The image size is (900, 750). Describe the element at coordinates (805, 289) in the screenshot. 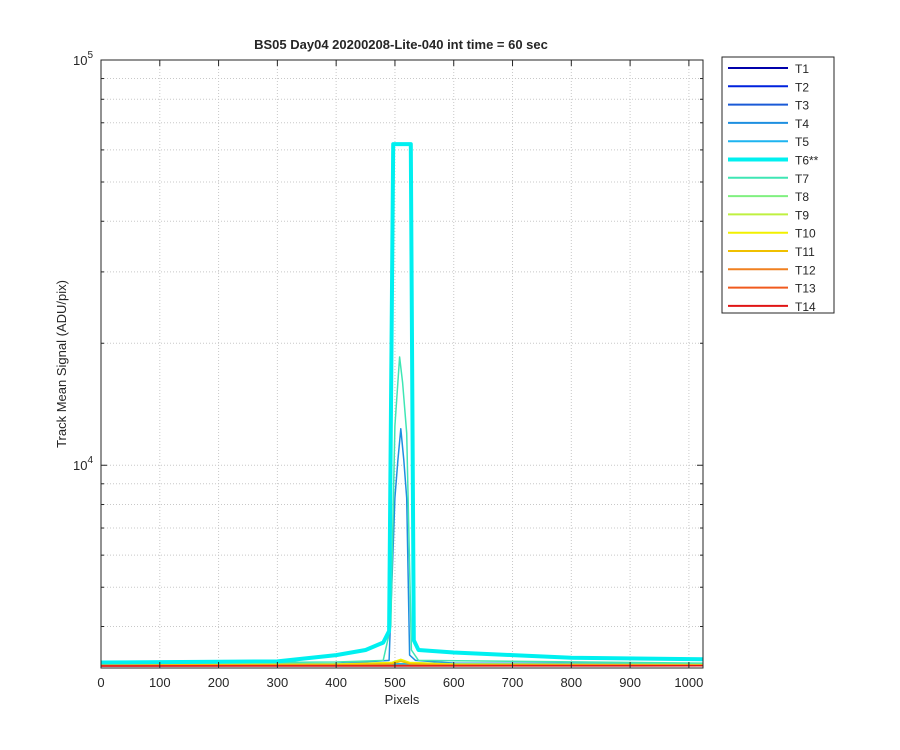

I see `legend-label: T13` at that location.